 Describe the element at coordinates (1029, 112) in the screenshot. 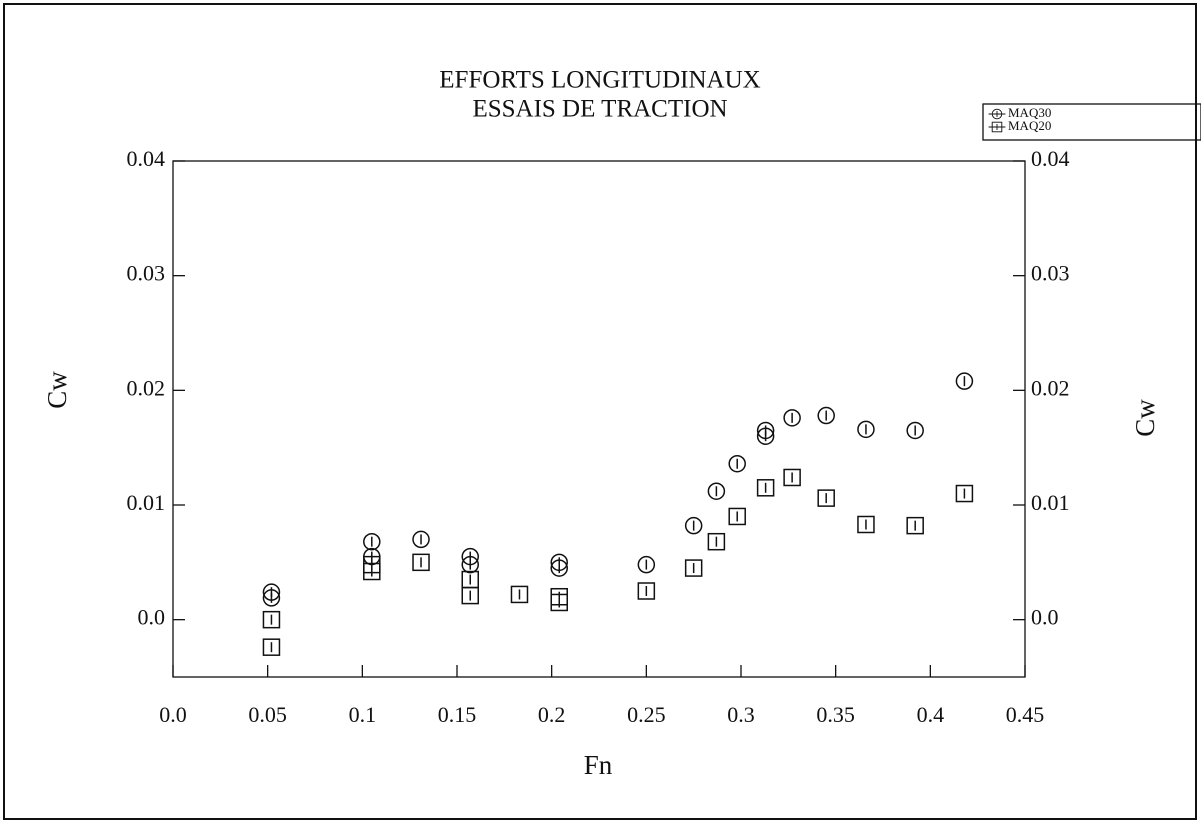

I see `legend-label: MAQ30` at that location.